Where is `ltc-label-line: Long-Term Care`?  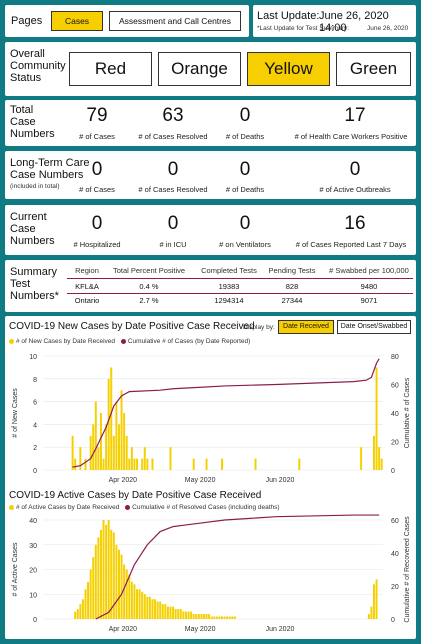
ltc-label-line: Long-Term Care is located at coordinates (50, 163).